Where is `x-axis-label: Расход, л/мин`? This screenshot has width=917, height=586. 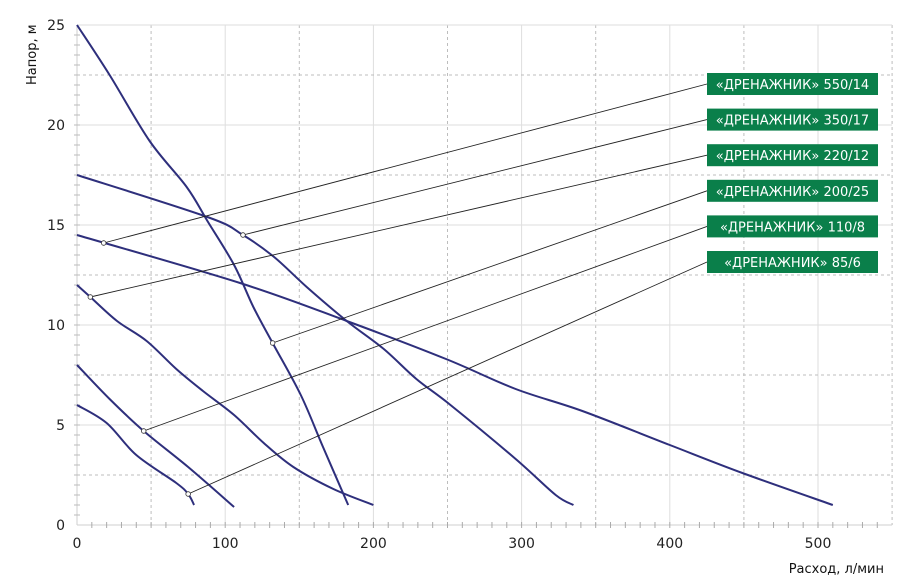 x-axis-label: Расход, л/мин is located at coordinates (836, 569).